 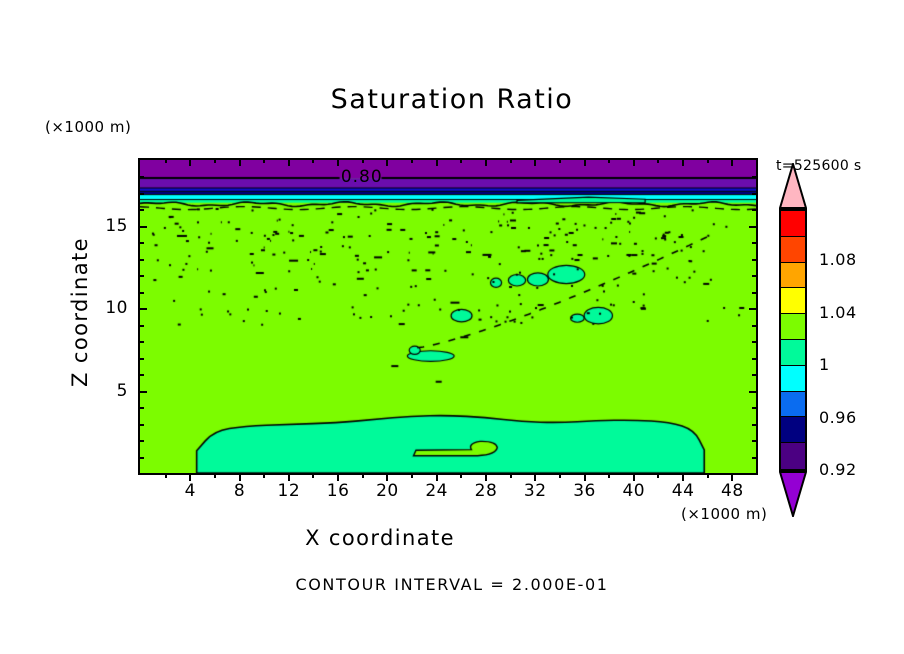 I want to click on y-tick-label: 10, so click(x=116, y=308).